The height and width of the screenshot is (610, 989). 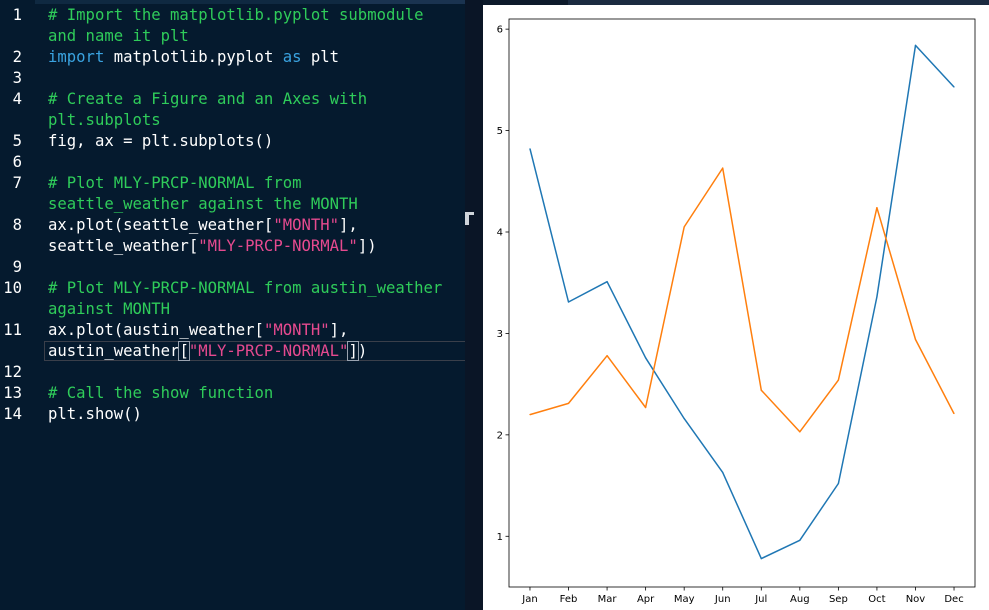 What do you see at coordinates (569, 599) in the screenshot?
I see `x-tick-label: Feb` at bounding box center [569, 599].